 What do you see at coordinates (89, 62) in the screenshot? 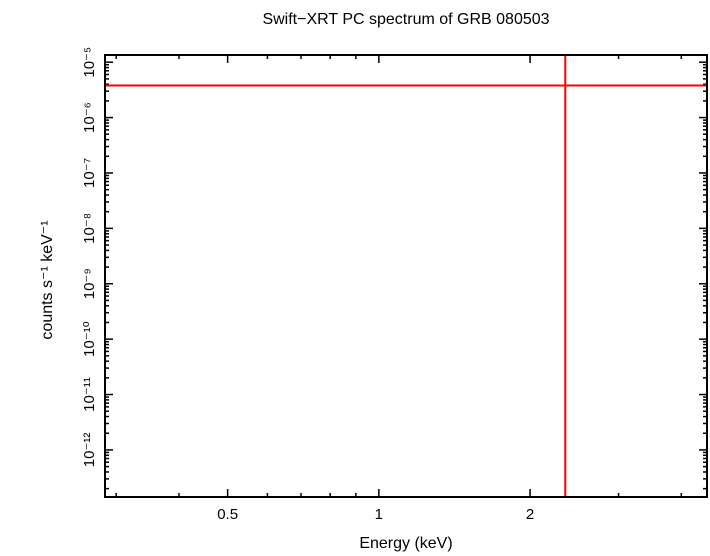
I see `y-tick-label: 10⁻⁵` at bounding box center [89, 62].